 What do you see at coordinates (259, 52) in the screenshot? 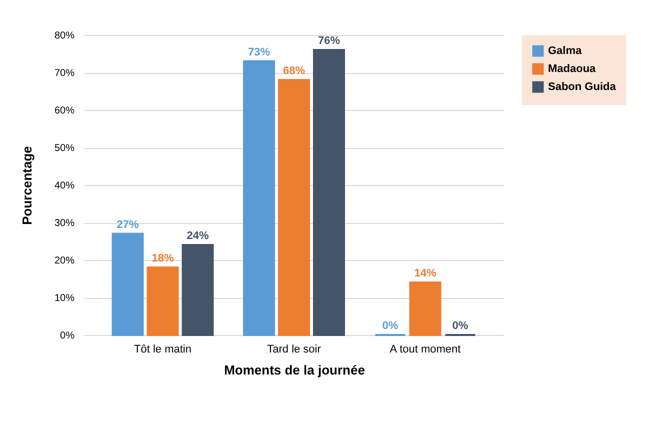
I see `data-label: 73%` at bounding box center [259, 52].